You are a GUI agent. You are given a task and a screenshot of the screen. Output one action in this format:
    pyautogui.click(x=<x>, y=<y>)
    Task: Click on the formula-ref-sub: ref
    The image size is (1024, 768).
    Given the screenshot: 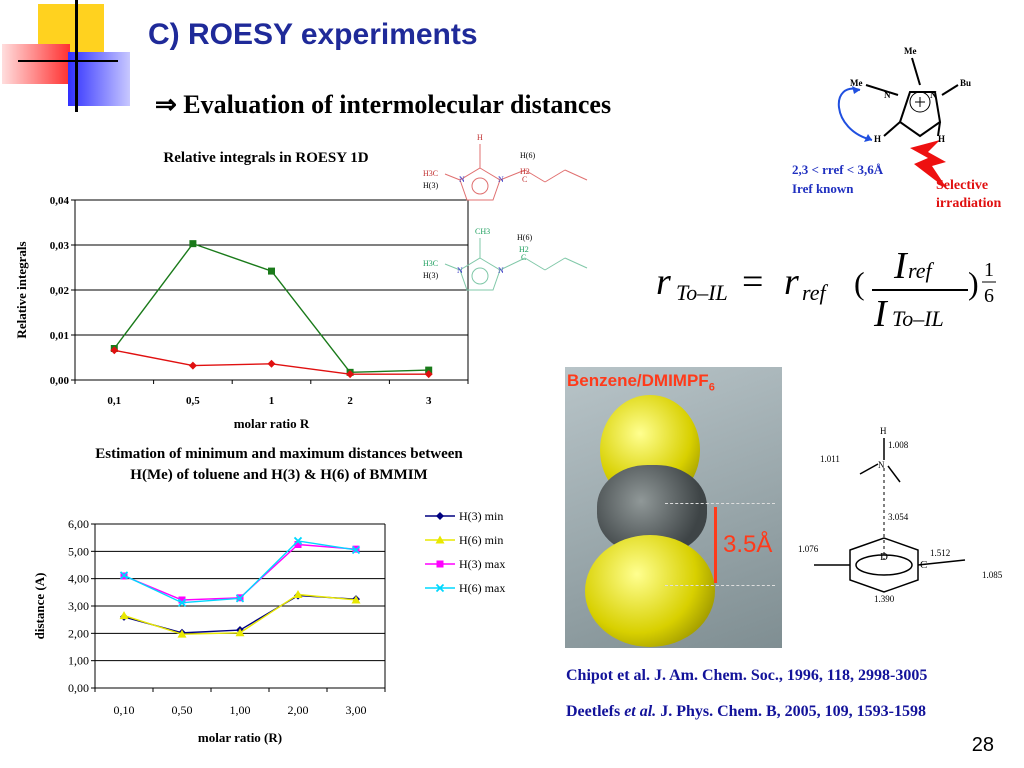 What is the action you would take?
    pyautogui.click(x=815, y=292)
    